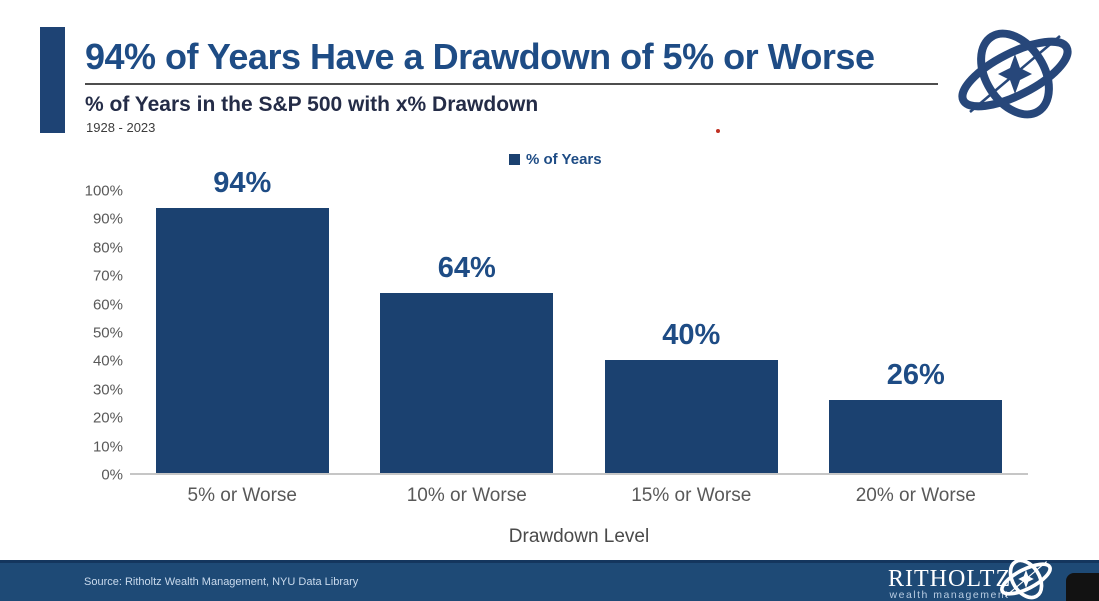 This screenshot has width=1099, height=601. What do you see at coordinates (107, 219) in the screenshot?
I see `y-tick-label: 90%` at bounding box center [107, 219].